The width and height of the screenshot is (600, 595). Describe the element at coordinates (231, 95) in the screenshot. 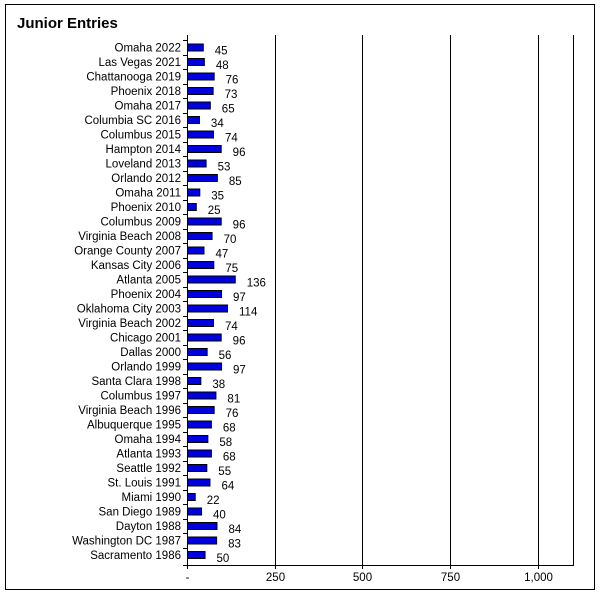

I see `value-label-3: 73` at that location.